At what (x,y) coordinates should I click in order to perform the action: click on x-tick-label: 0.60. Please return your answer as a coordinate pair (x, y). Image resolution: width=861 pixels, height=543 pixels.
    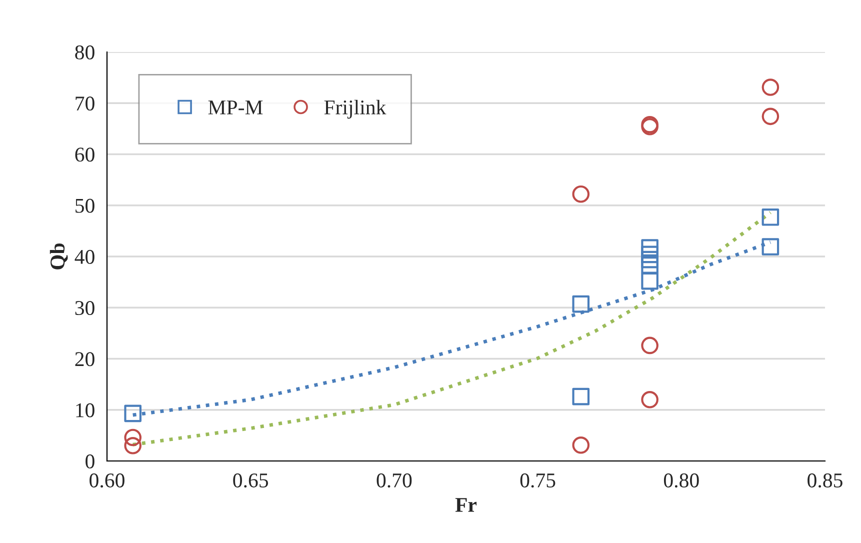
    Looking at the image, I should click on (107, 480).